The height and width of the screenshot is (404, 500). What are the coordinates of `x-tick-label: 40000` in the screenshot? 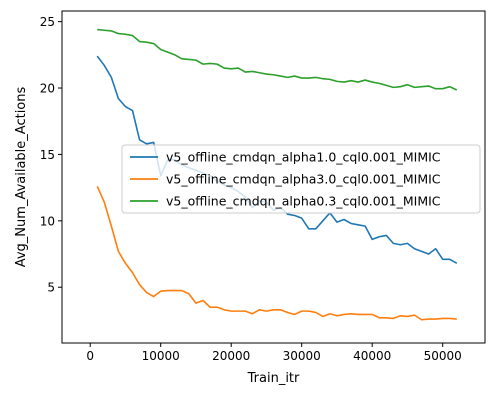 It's located at (372, 356).